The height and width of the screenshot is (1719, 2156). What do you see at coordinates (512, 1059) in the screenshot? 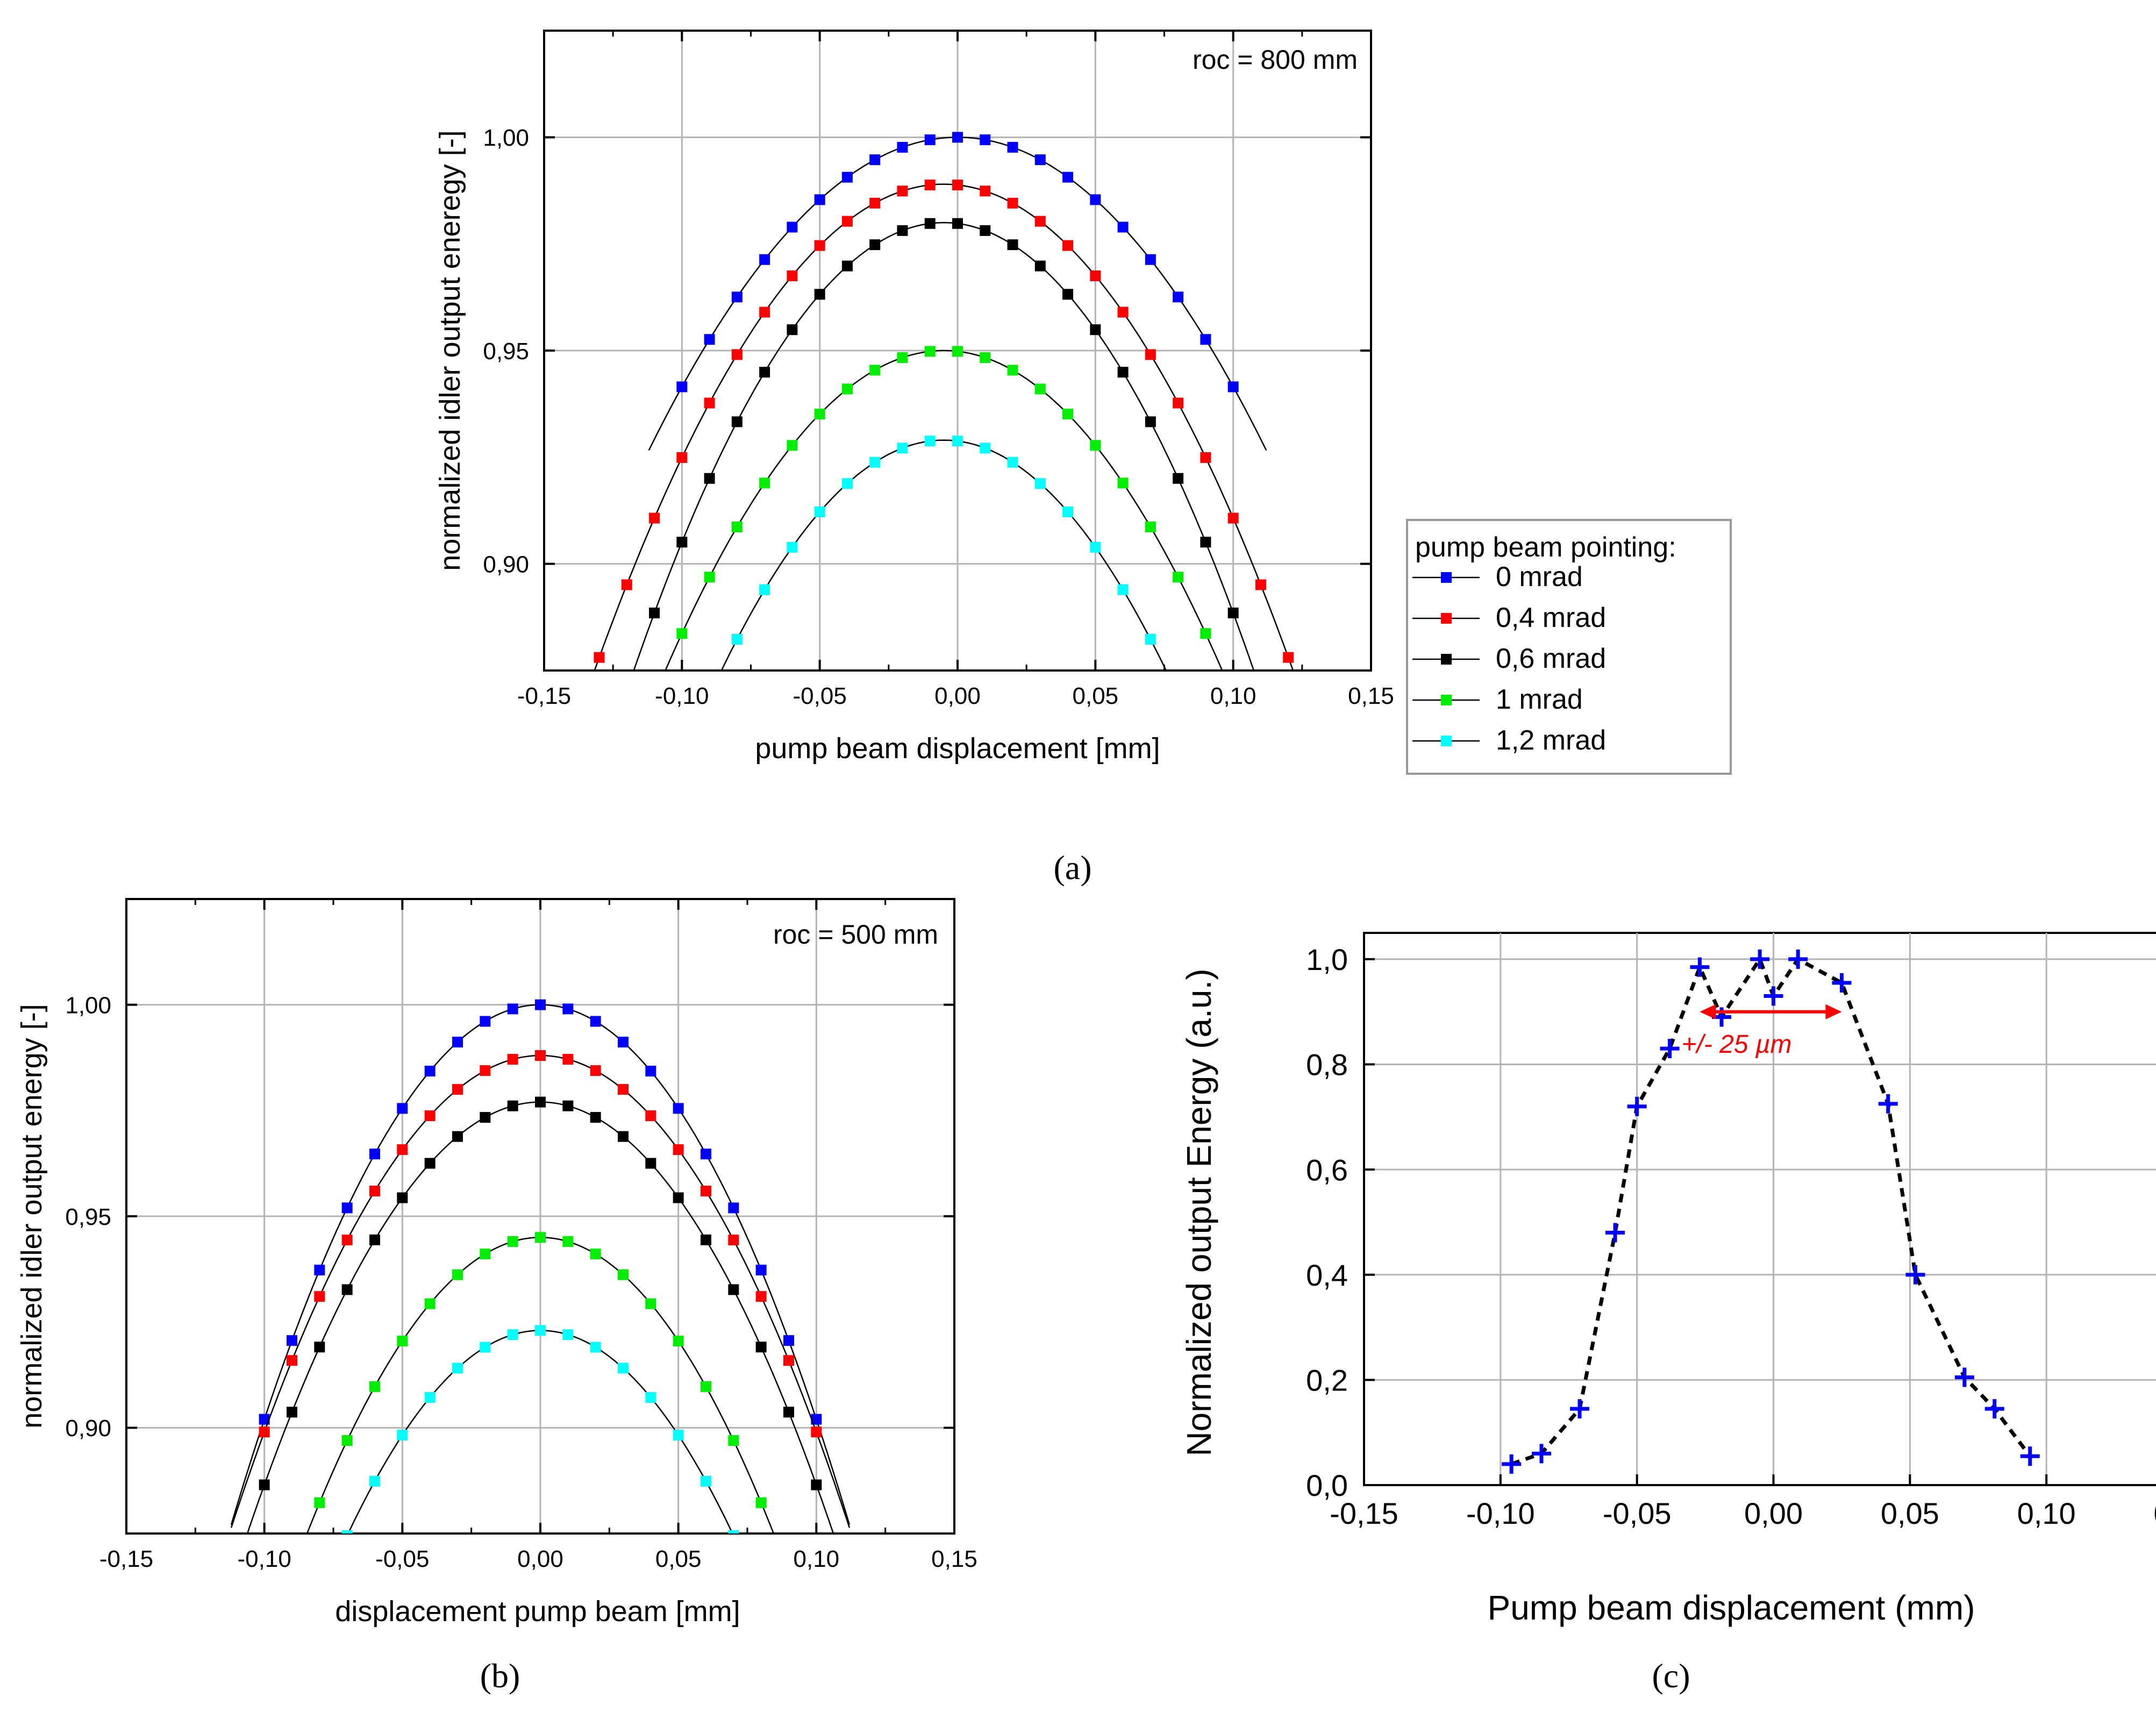
I see `point-s1-m0p010` at bounding box center [512, 1059].